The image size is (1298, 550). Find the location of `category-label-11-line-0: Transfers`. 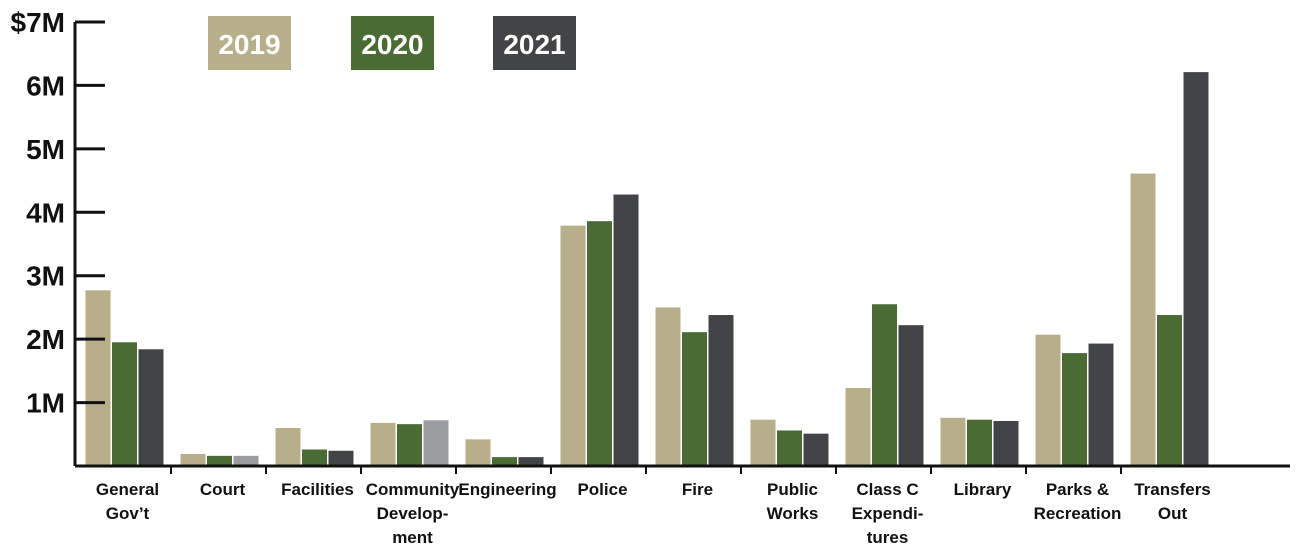

category-label-11-line-0: Transfers is located at coordinates (1172, 489).